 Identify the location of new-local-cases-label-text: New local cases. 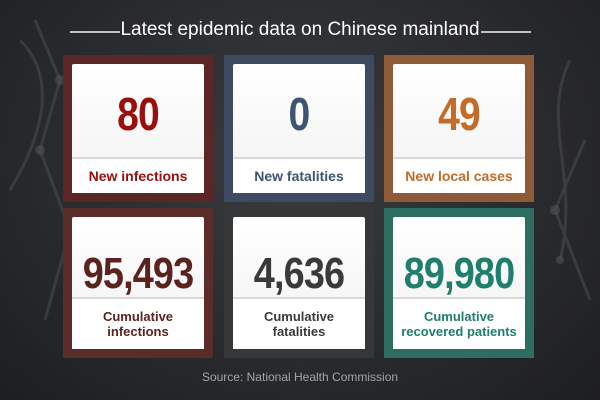
(459, 176).